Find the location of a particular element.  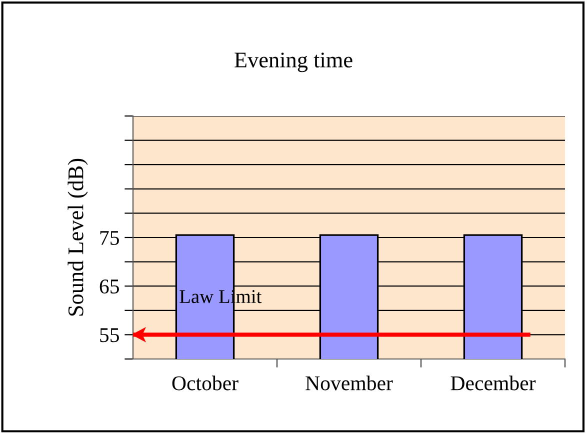

y-tick-label: 65 is located at coordinates (109, 287).